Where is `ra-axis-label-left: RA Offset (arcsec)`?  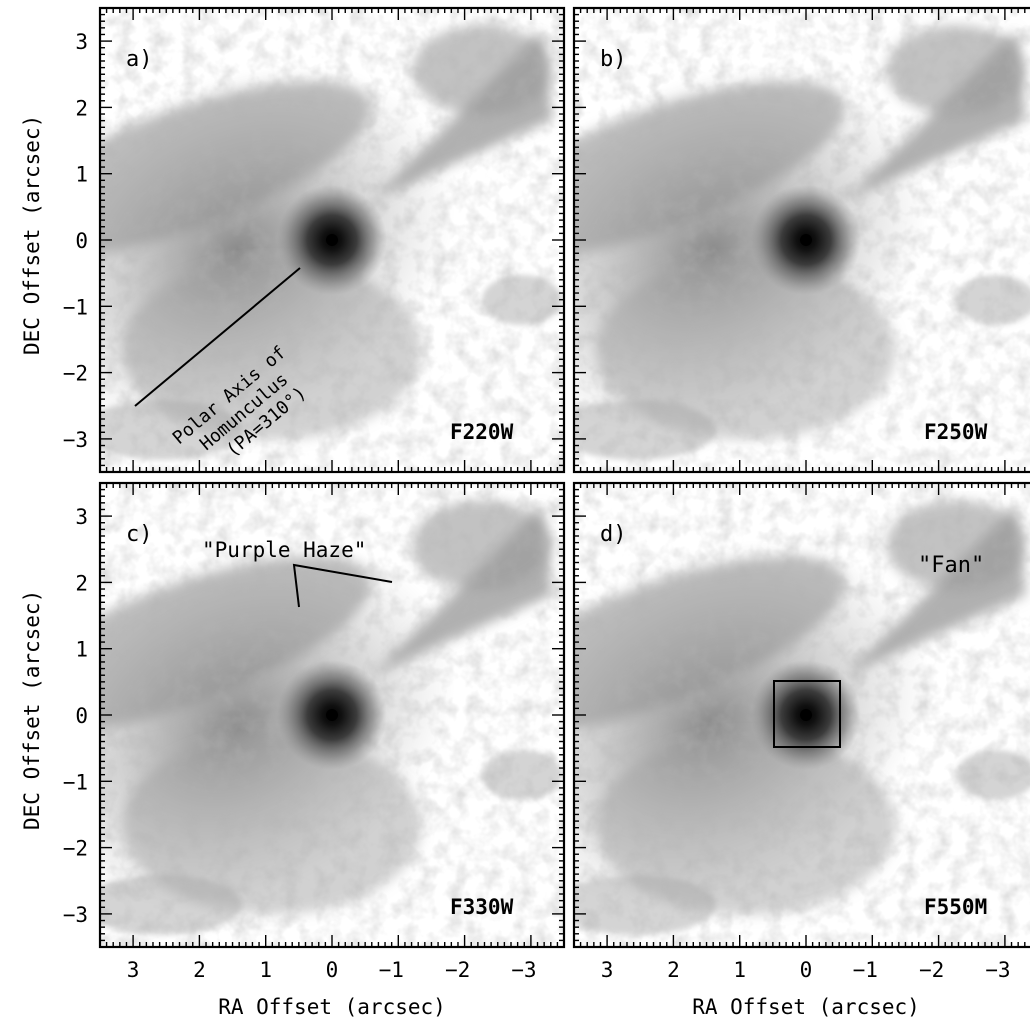
ra-axis-label-left: RA Offset (arcsec) is located at coordinates (332, 1007).